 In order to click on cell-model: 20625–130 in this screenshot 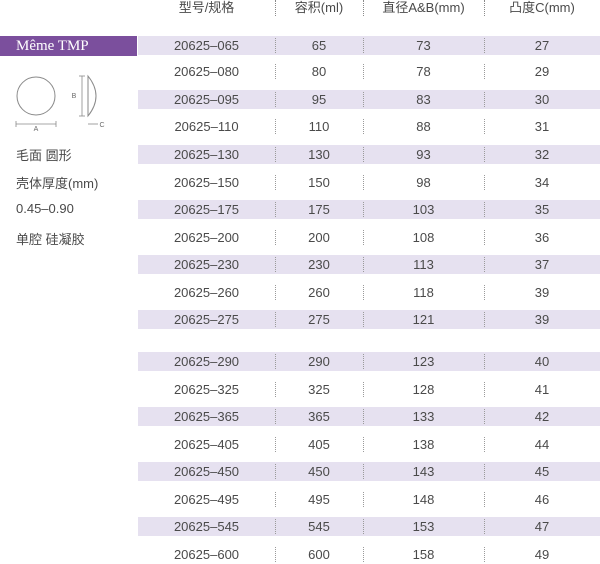, I will do `click(206, 154)`.